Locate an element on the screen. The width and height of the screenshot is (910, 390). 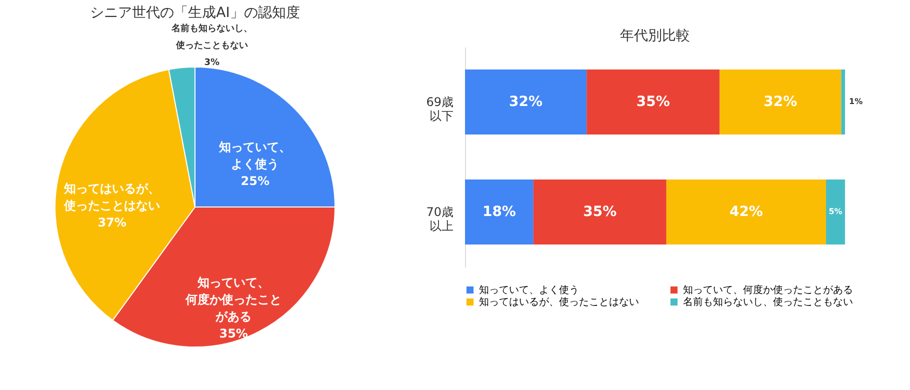
legend-label: 知っていて、よく使う is located at coordinates (529, 290).